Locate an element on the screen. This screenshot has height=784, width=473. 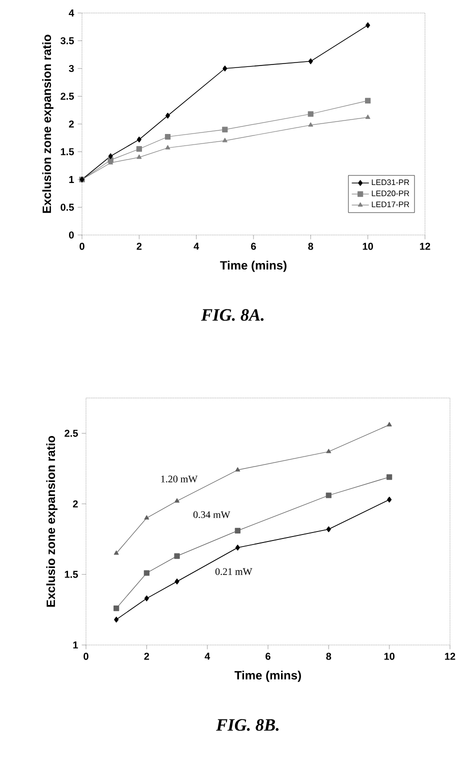
y-tick-label: 0 is located at coordinates (71, 235).